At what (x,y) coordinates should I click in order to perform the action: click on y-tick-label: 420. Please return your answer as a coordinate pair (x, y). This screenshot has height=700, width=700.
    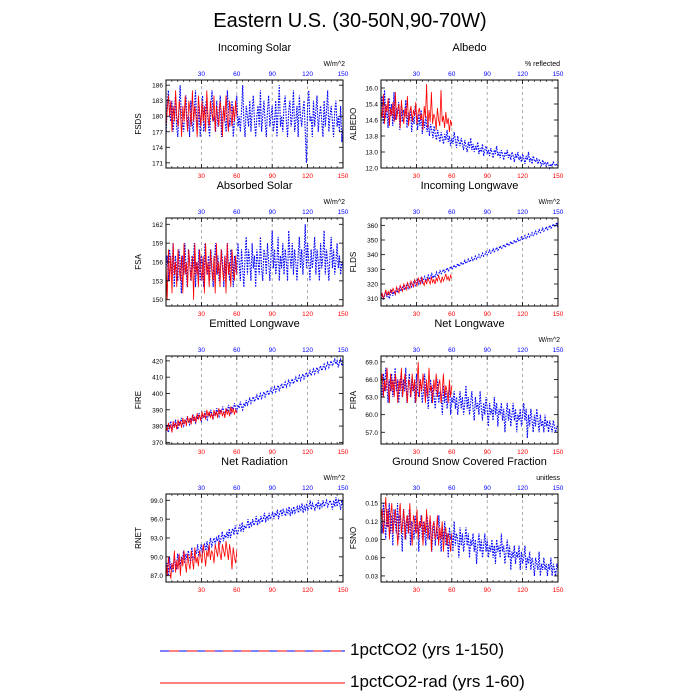
    Looking at the image, I should click on (157, 361).